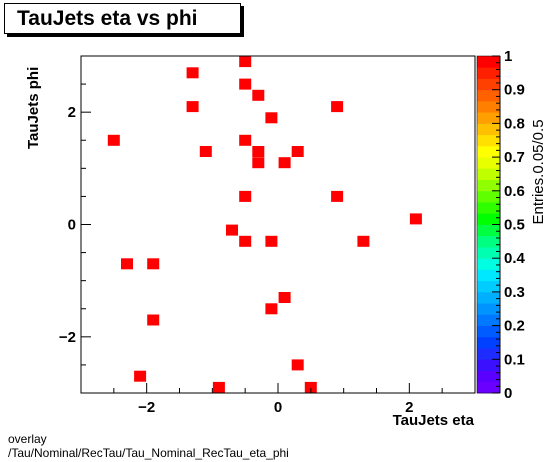 The image size is (546, 462). I want to click on palette-tick-label: 0.1, so click(514, 359).